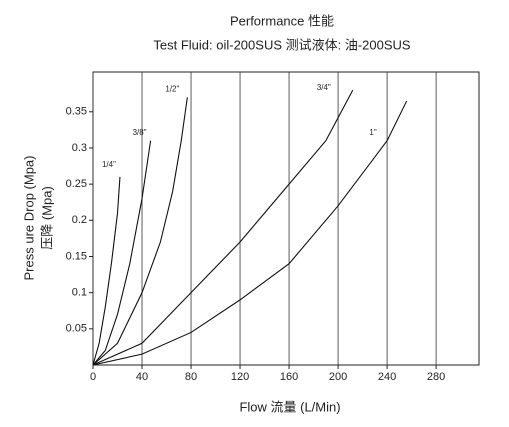 This screenshot has width=509, height=427. Describe the element at coordinates (387, 377) in the screenshot. I see `x-tick-label: 240` at that location.